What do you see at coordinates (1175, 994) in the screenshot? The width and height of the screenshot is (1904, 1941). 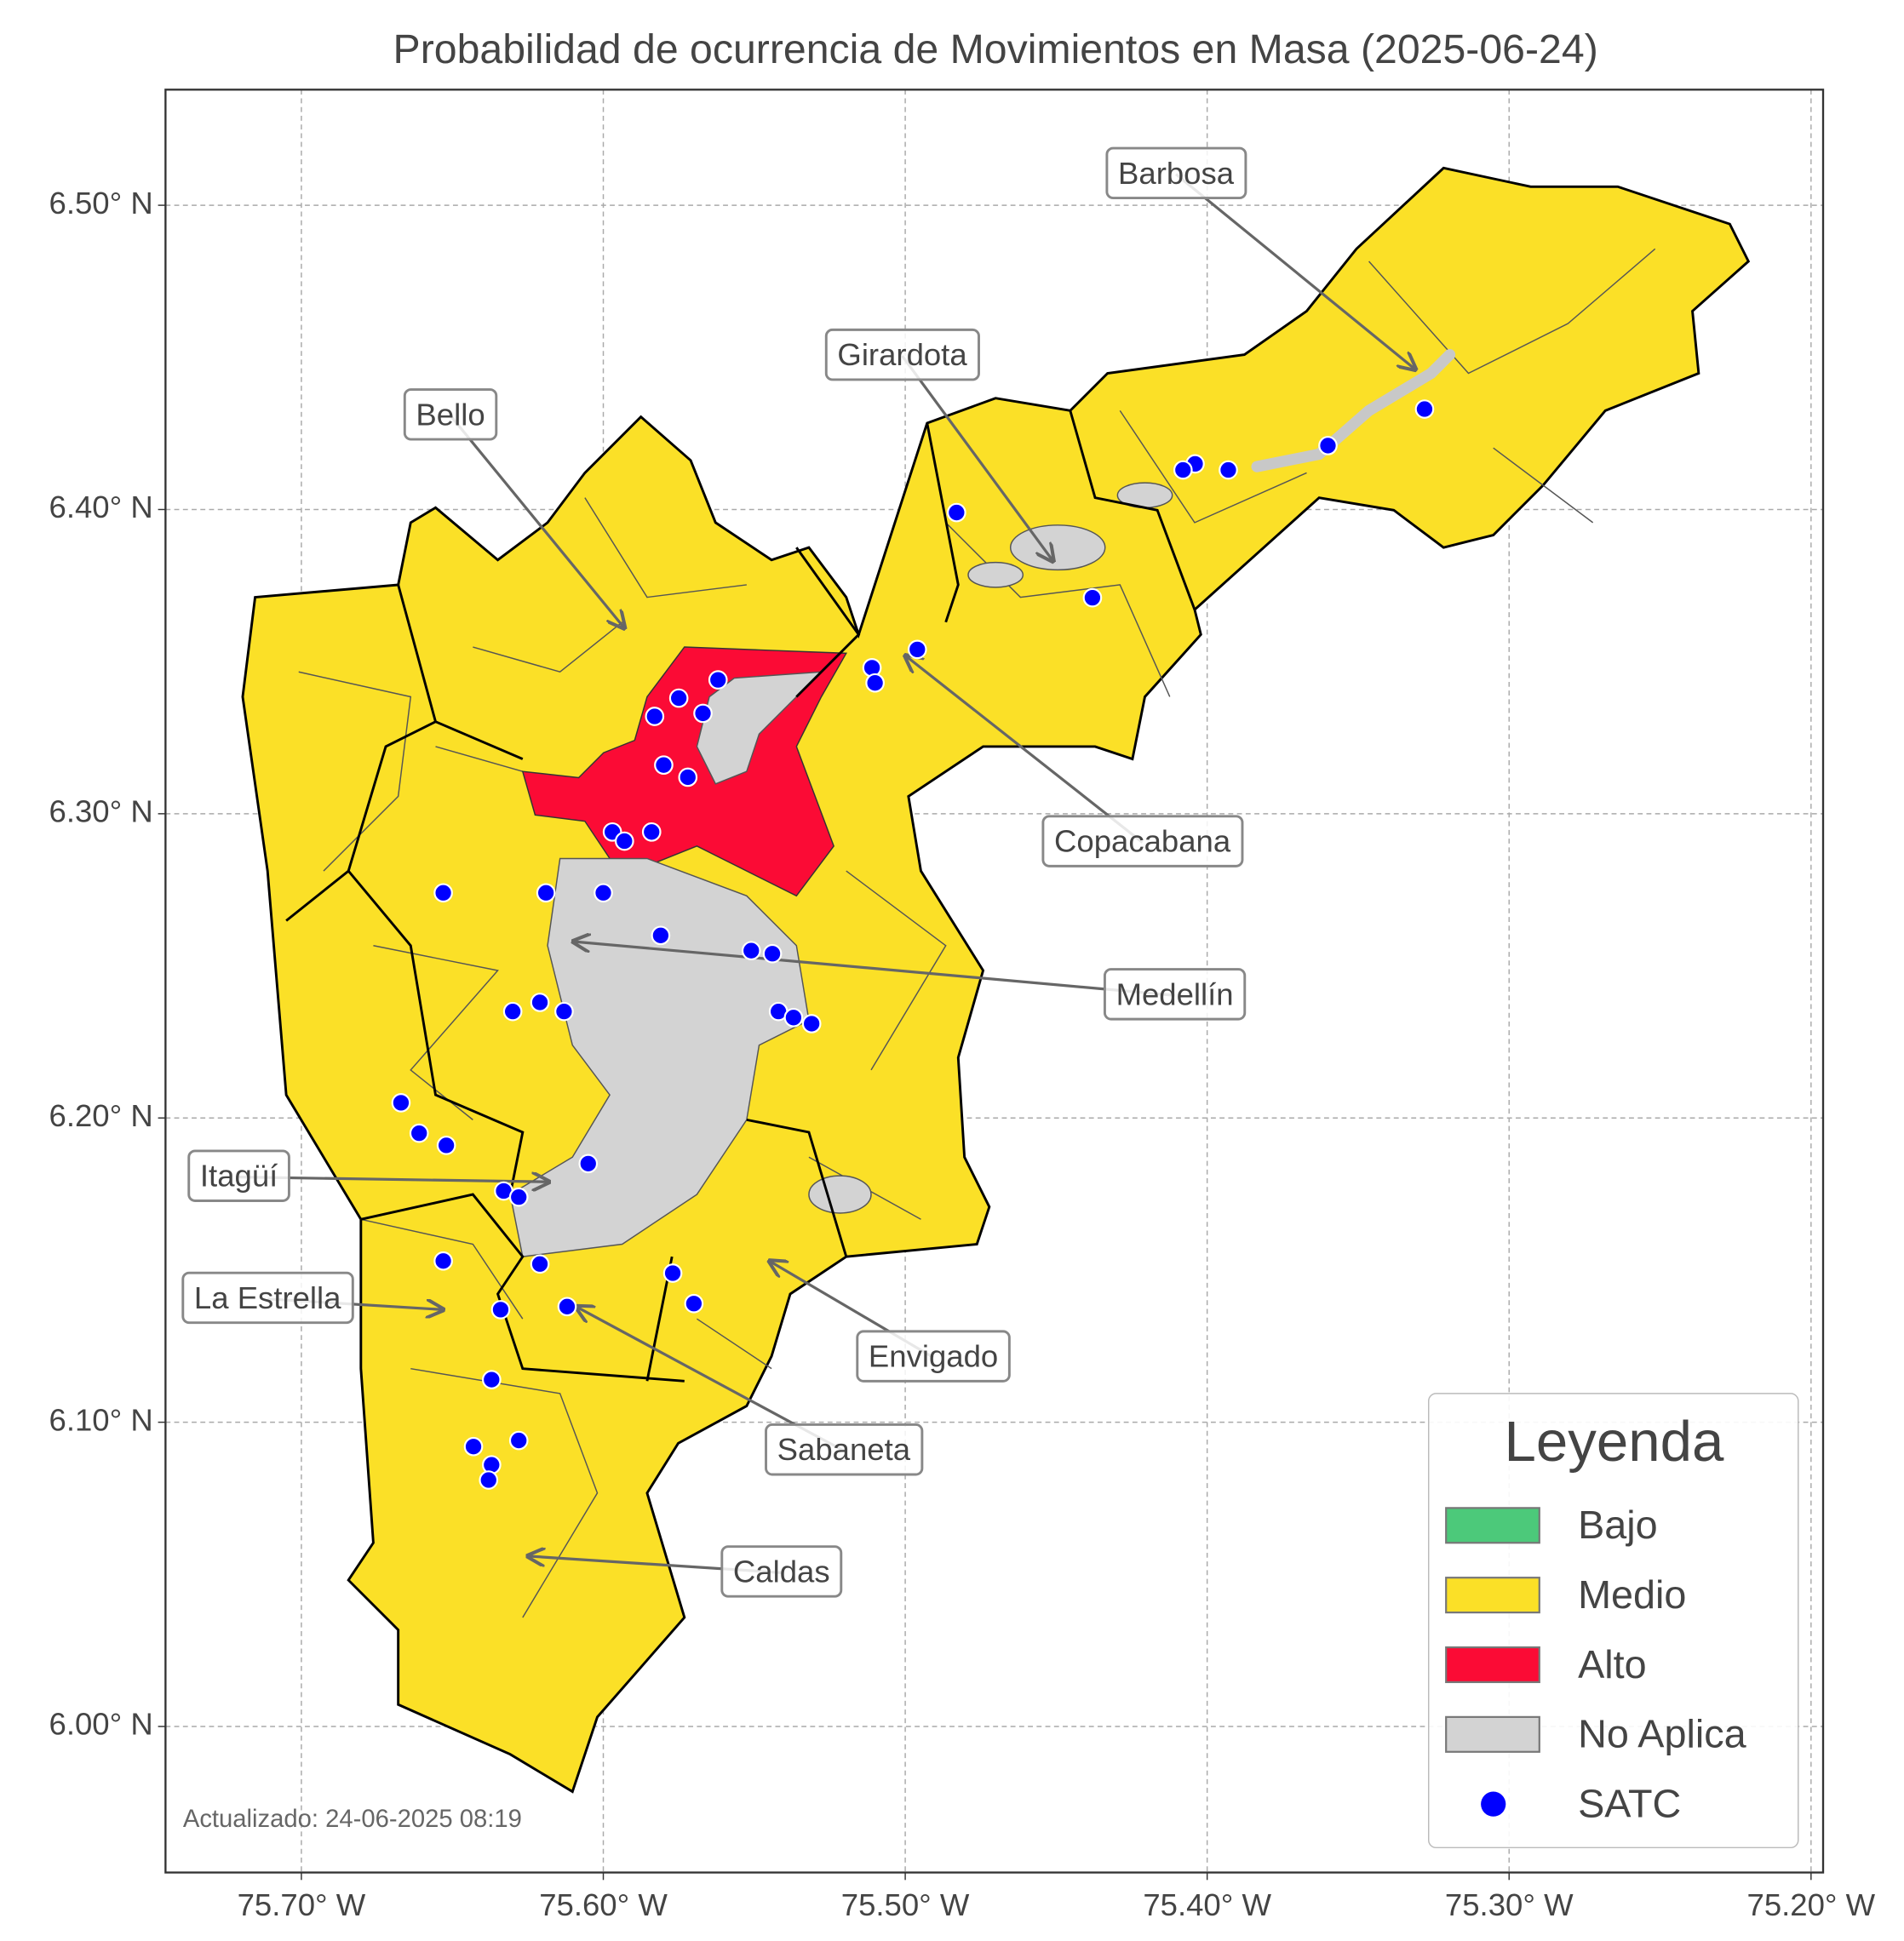 I see `annotation-label: Medellín` at bounding box center [1175, 994].